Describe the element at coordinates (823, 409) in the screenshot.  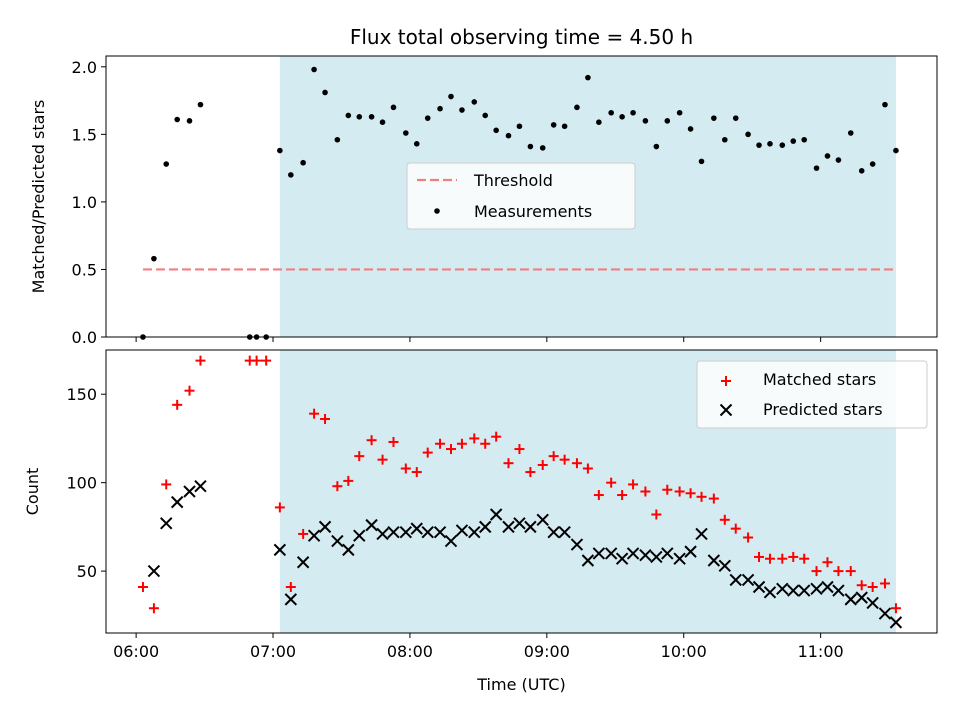
I see `legend-predicted-label: Predicted stars` at that location.